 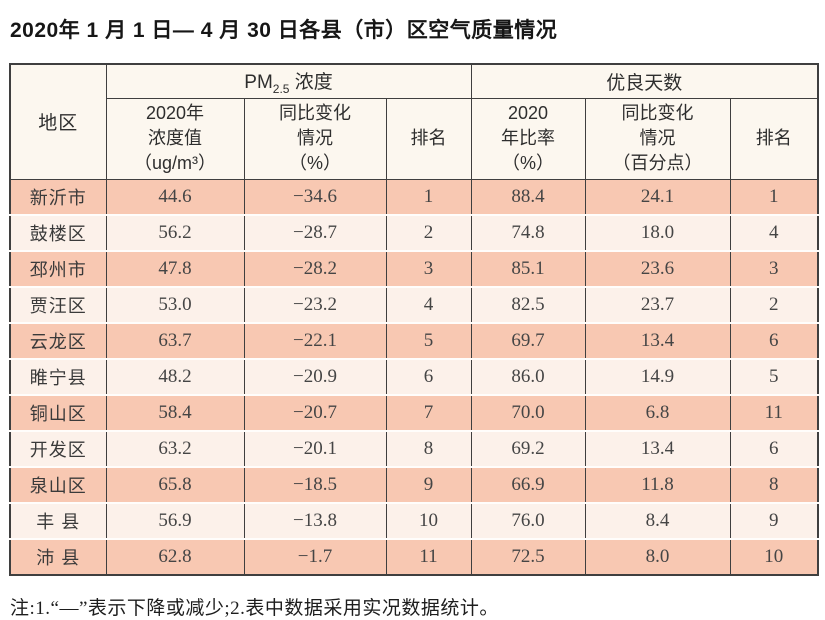 What do you see at coordinates (258, 82) in the screenshot?
I see `pm25-label-main: PM` at bounding box center [258, 82].